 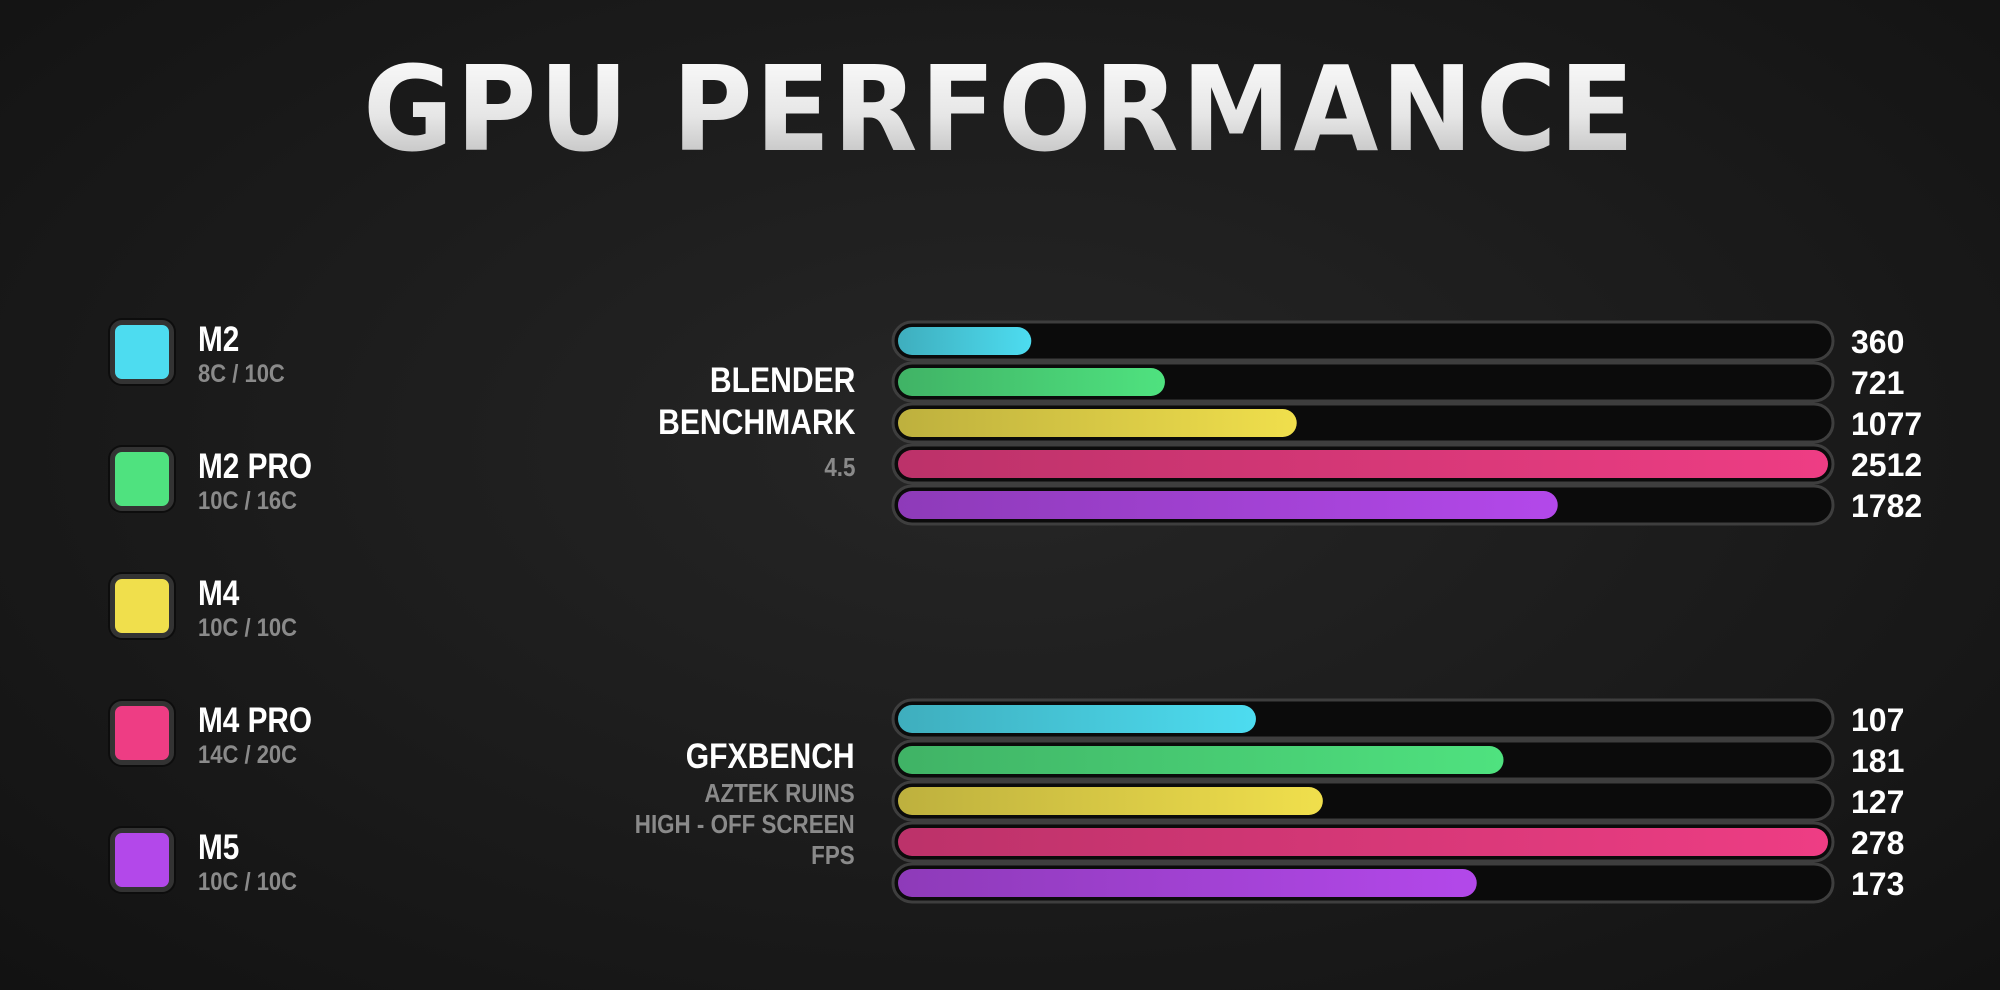 What do you see at coordinates (1877, 720) in the screenshot?
I see `value-label-m2: 107` at bounding box center [1877, 720].